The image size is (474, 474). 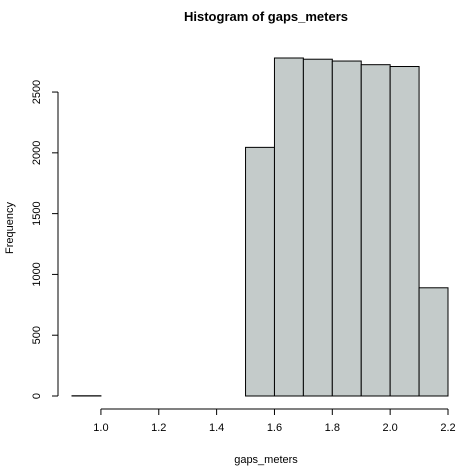 I want to click on y-tick-label-1: 500, so click(x=37, y=335).